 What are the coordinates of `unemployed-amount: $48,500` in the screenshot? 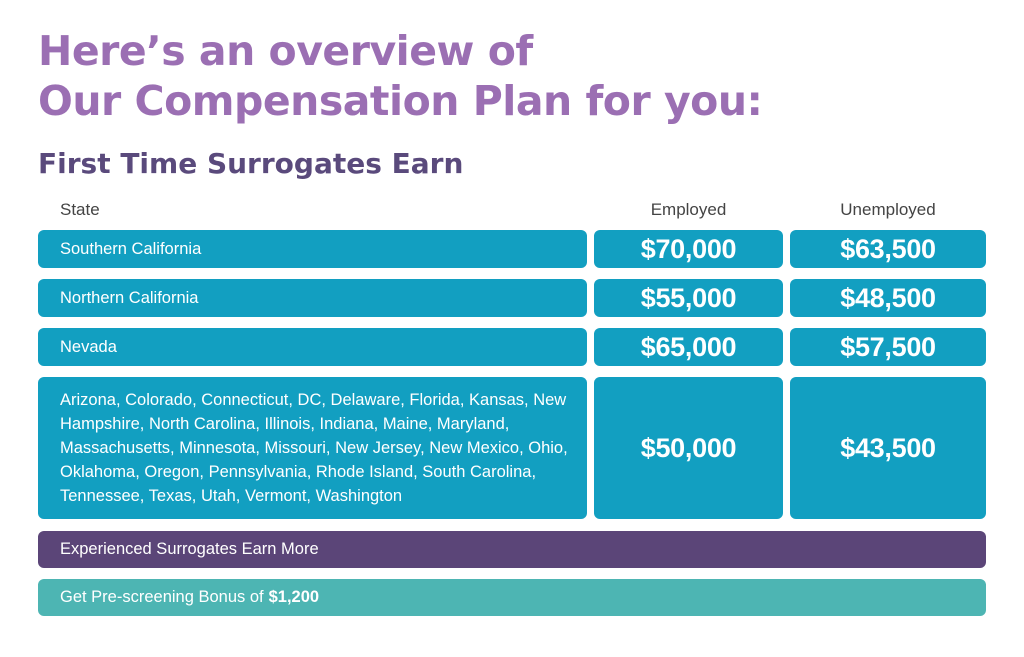 It's located at (888, 298).